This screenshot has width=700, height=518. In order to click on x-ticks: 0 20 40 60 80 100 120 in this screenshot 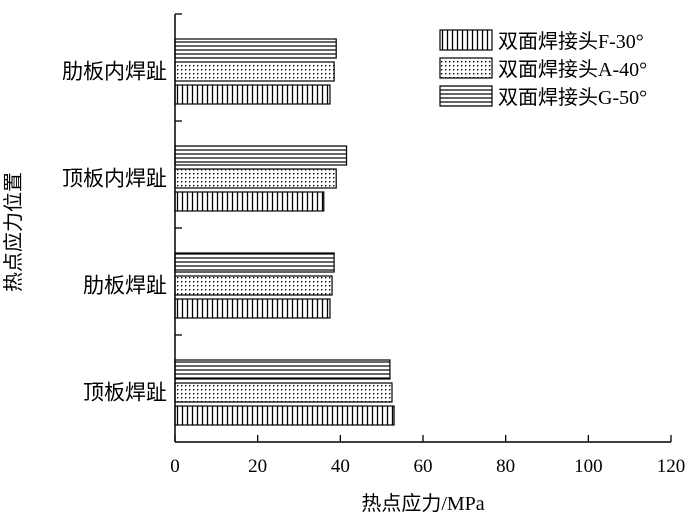, I will do `click(427, 456)`.